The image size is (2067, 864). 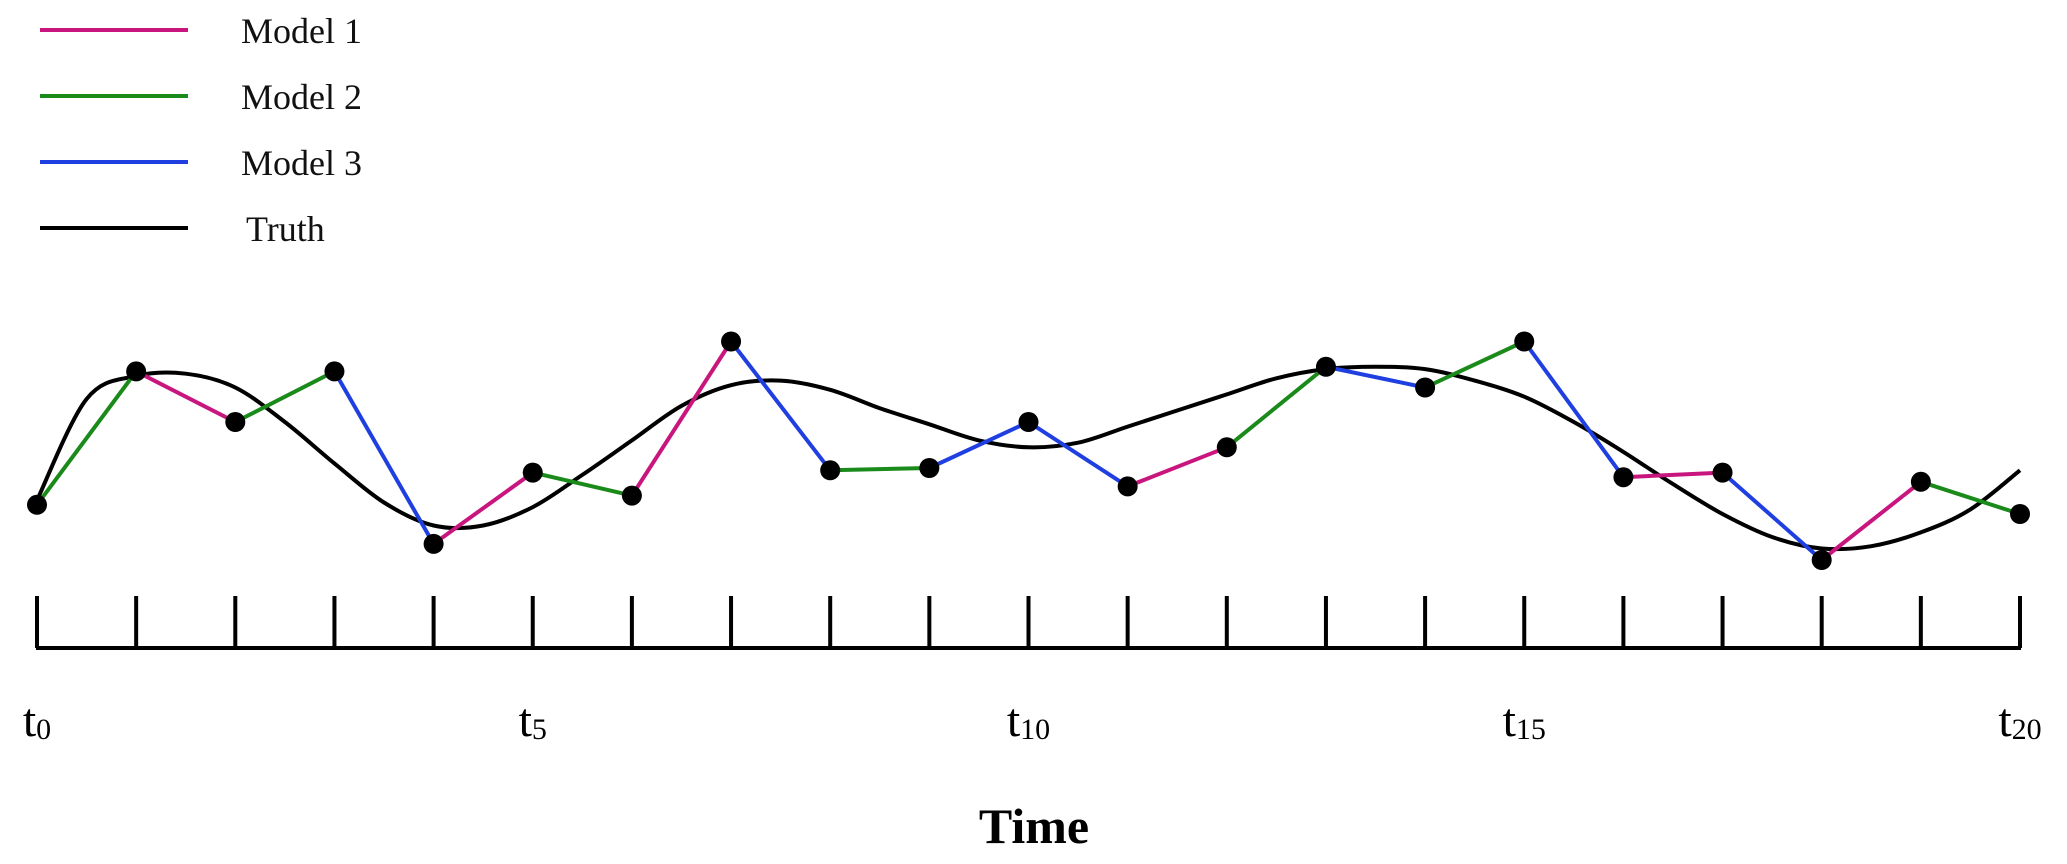 What do you see at coordinates (201, 130) in the screenshot?
I see `legend: Model 1 Model 2 Model 3 Truth` at bounding box center [201, 130].